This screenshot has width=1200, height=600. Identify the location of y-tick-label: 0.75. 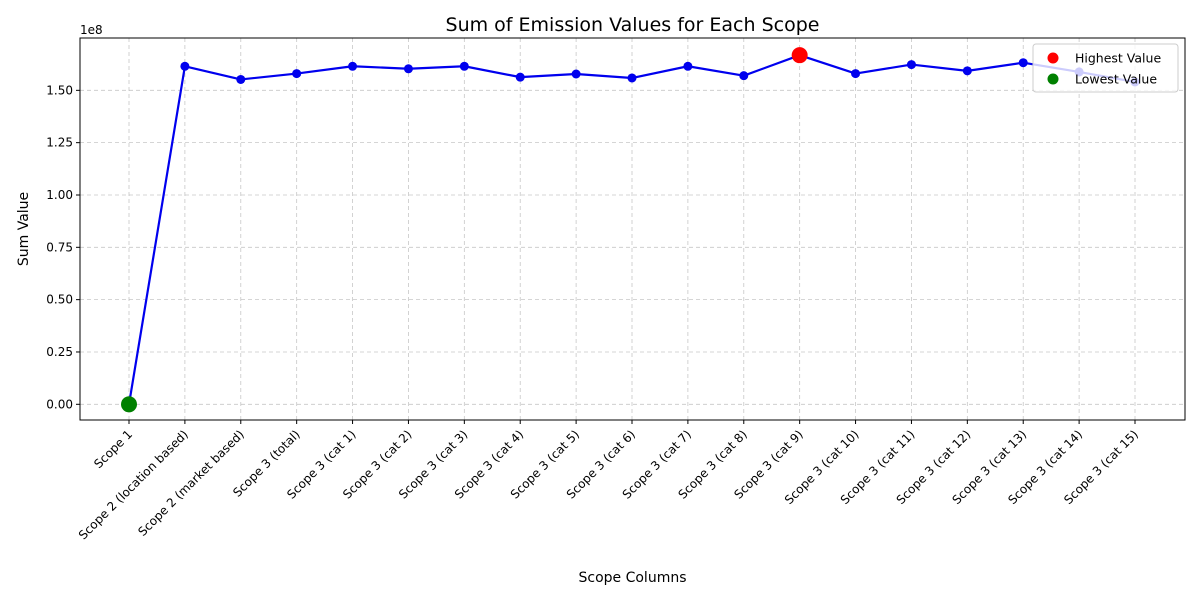
(59, 247).